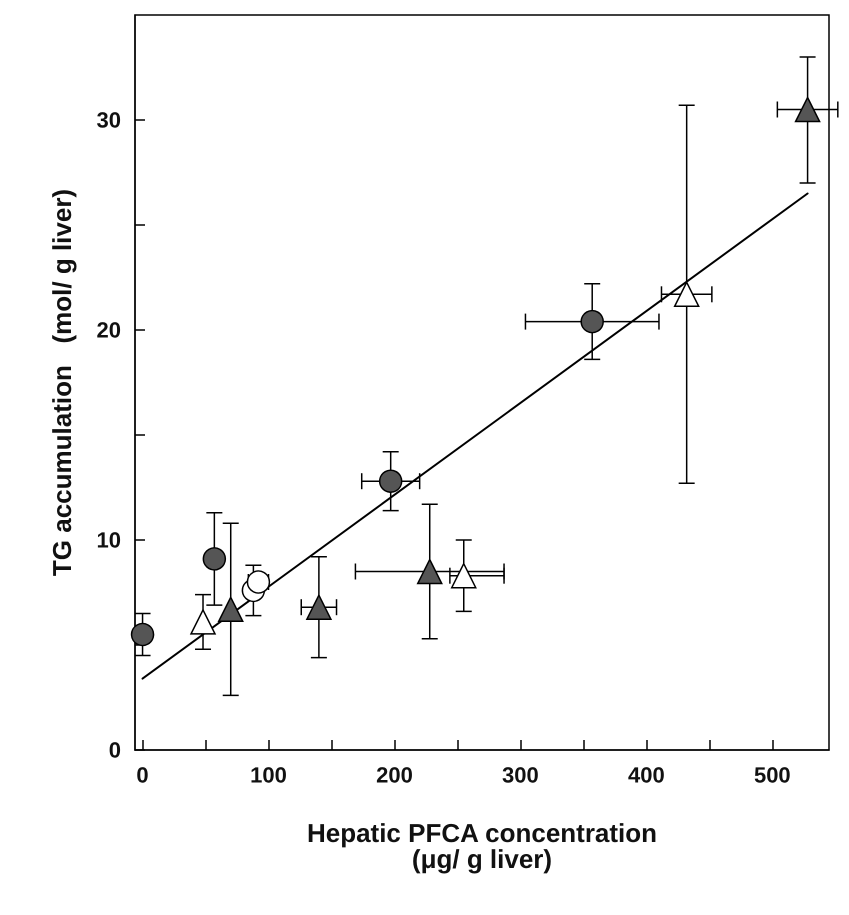  I want to click on y-tick-label: 0, so click(114, 750).